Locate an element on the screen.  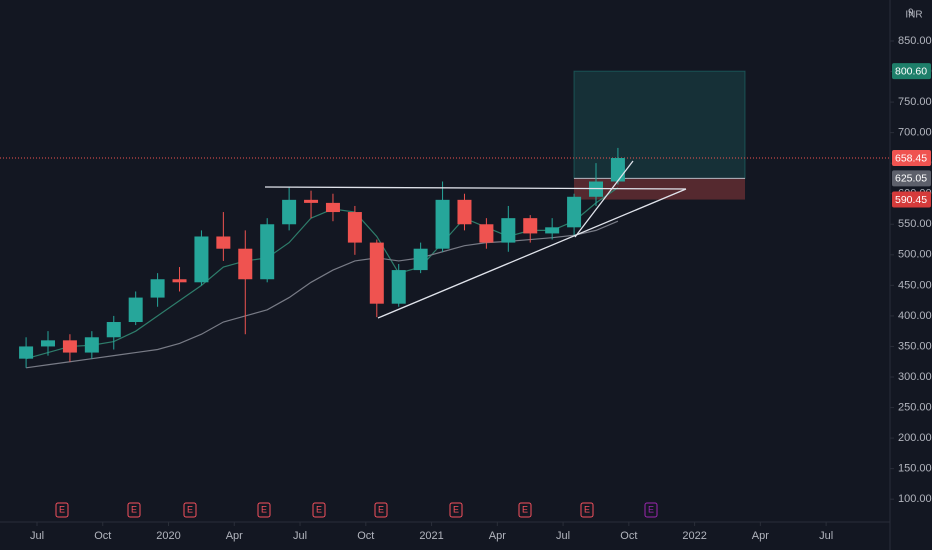
y-tick-label: 250.00 is located at coordinates (915, 407).